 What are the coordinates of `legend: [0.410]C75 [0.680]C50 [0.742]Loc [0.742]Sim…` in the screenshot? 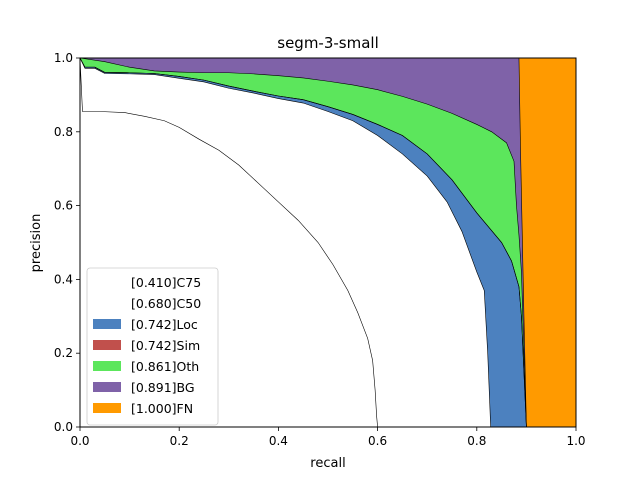 It's located at (152, 346).